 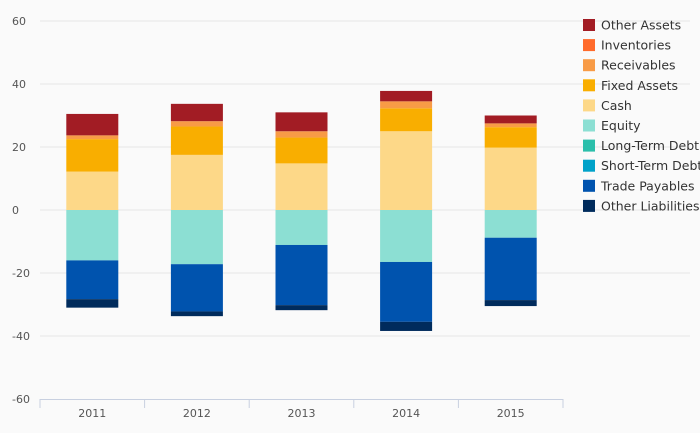 I want to click on legend-item: Other Assets, so click(x=632, y=25).